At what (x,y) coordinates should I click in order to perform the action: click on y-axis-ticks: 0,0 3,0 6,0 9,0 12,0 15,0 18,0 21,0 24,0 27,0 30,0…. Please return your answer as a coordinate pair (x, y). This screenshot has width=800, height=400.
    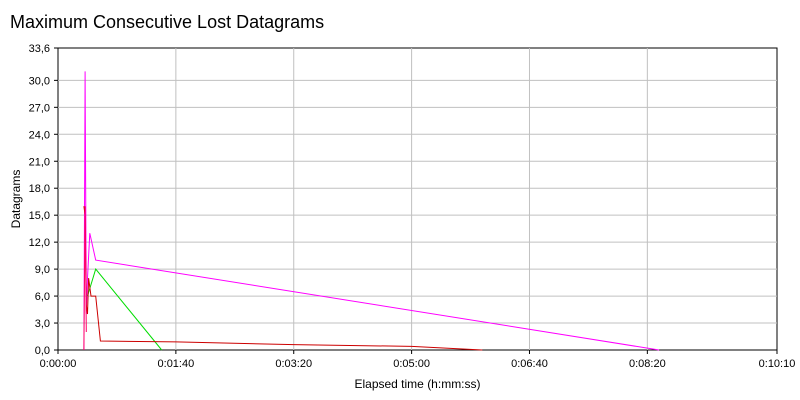
    Looking at the image, I should click on (43, 200).